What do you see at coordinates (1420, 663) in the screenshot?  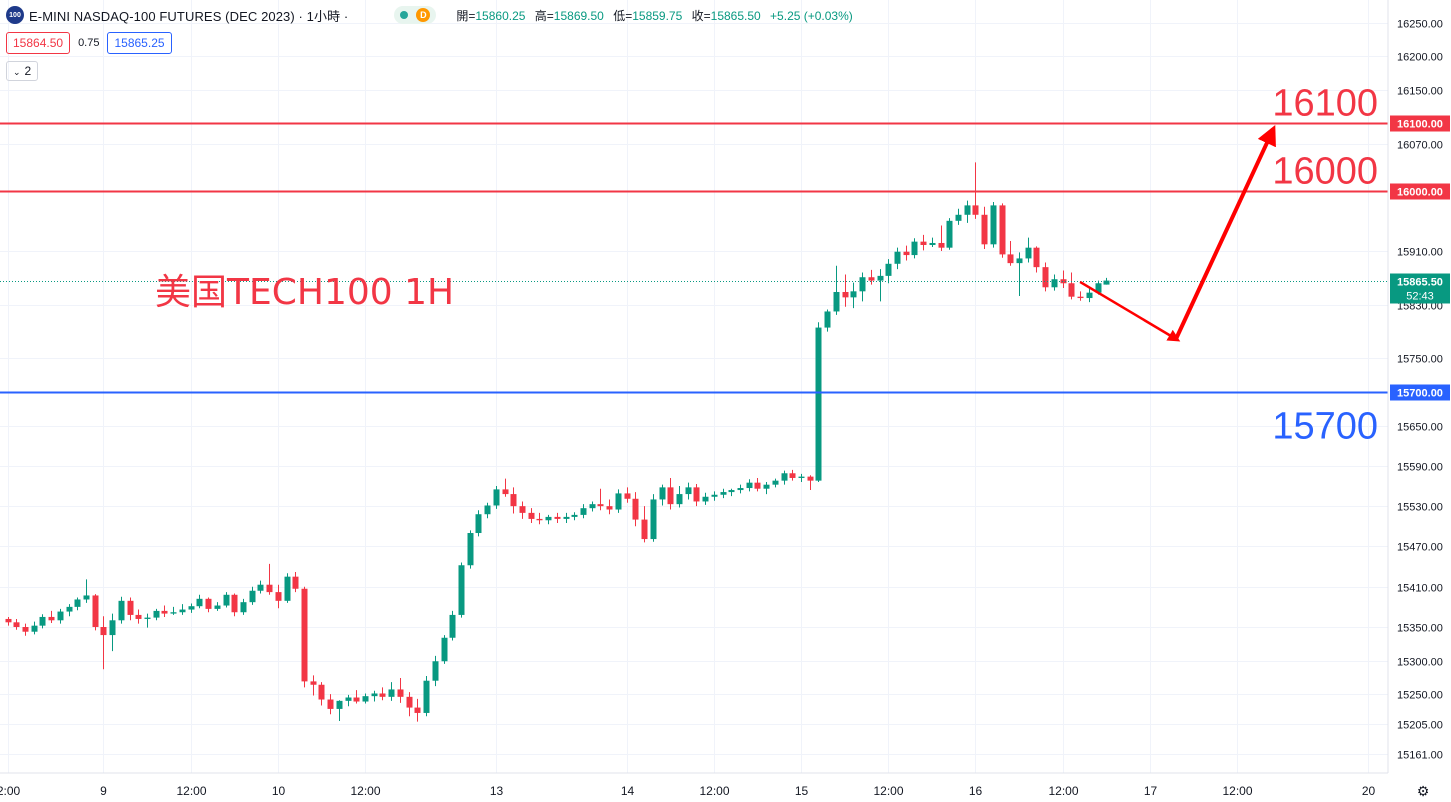 I see `y-tick-label: 15300.00` at bounding box center [1420, 663].